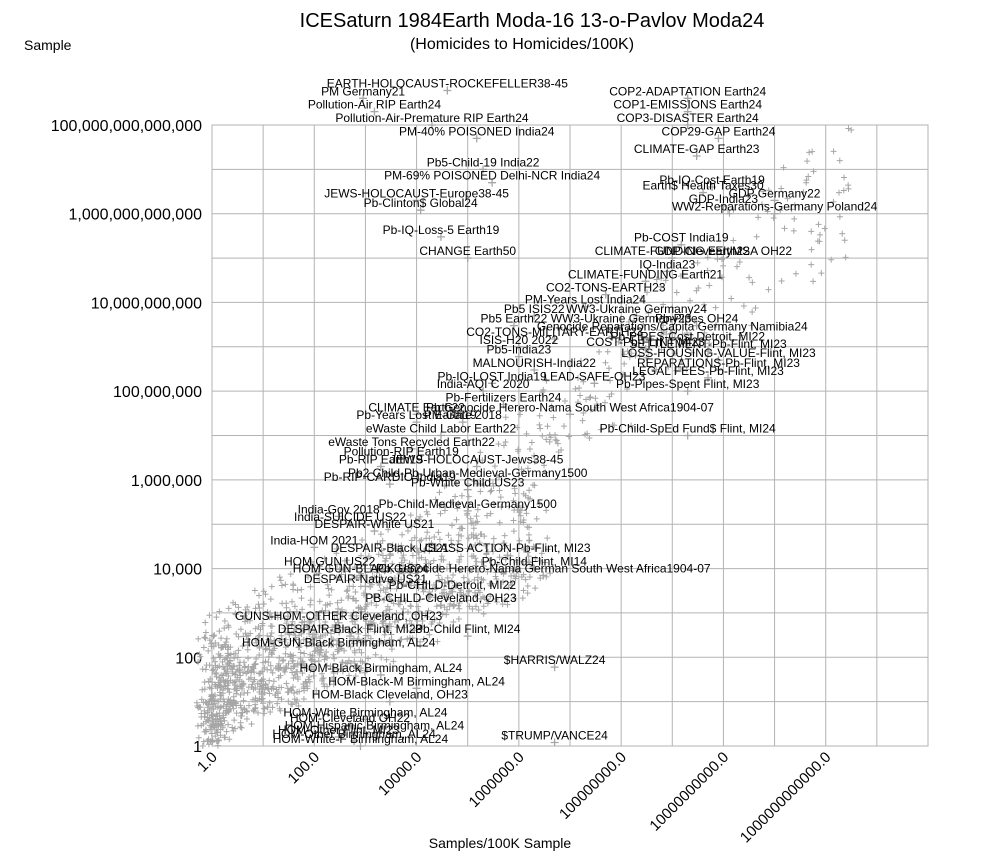  What do you see at coordinates (48, 45) in the screenshot?
I see `y-axis-label: Sample` at bounding box center [48, 45].